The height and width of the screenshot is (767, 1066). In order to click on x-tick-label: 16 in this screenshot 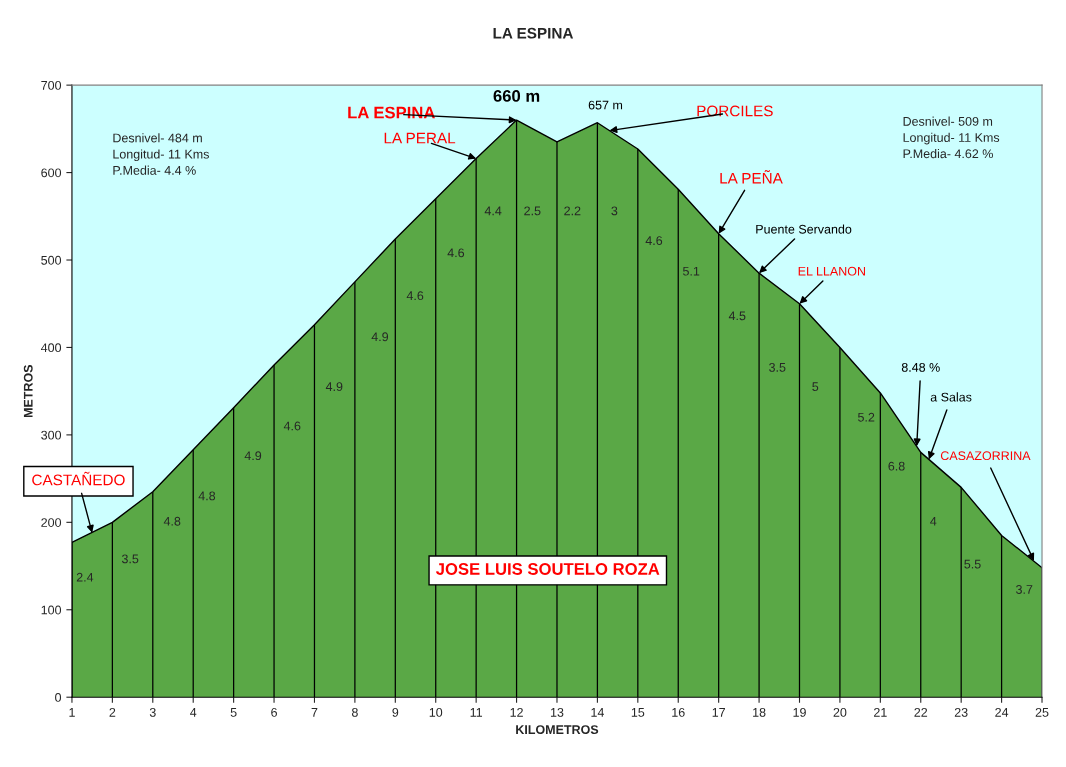, I will do `click(678, 712)`.